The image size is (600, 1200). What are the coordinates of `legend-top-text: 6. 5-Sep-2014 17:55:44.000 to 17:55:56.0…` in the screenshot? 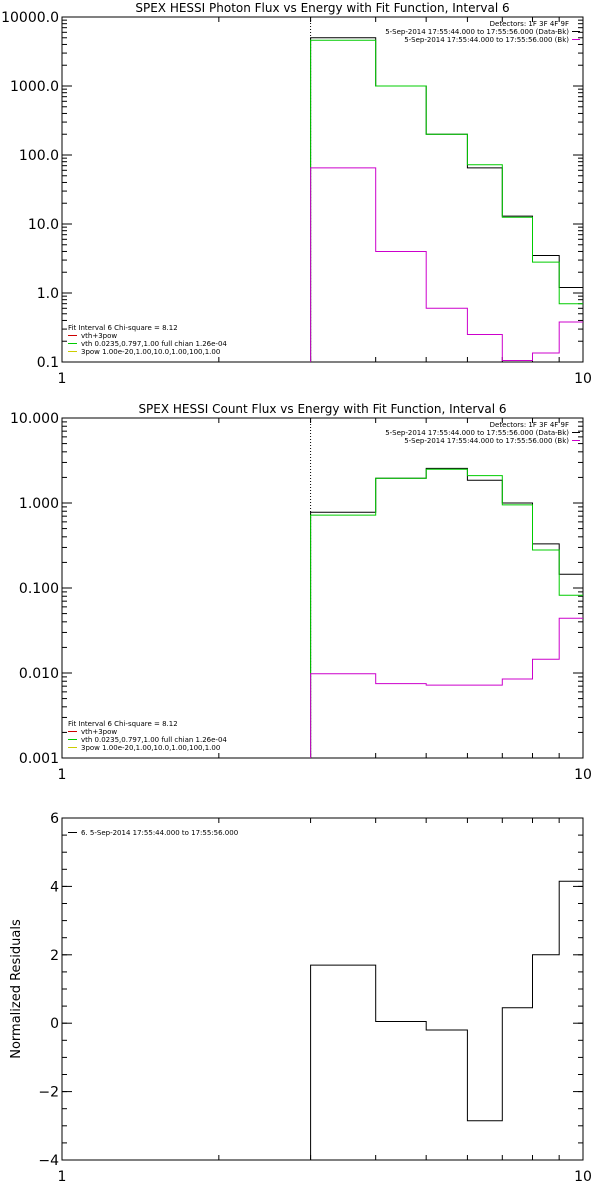 It's located at (159, 833).